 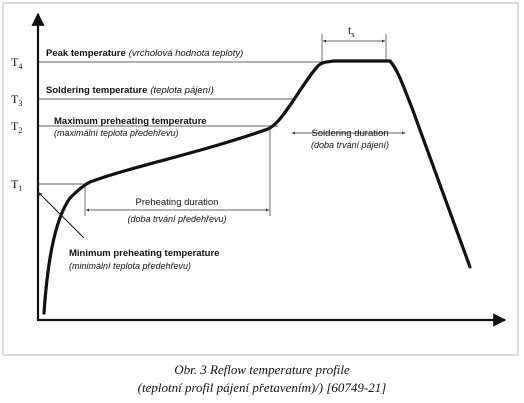 I want to click on svg-text: T3, so click(x=16, y=100).